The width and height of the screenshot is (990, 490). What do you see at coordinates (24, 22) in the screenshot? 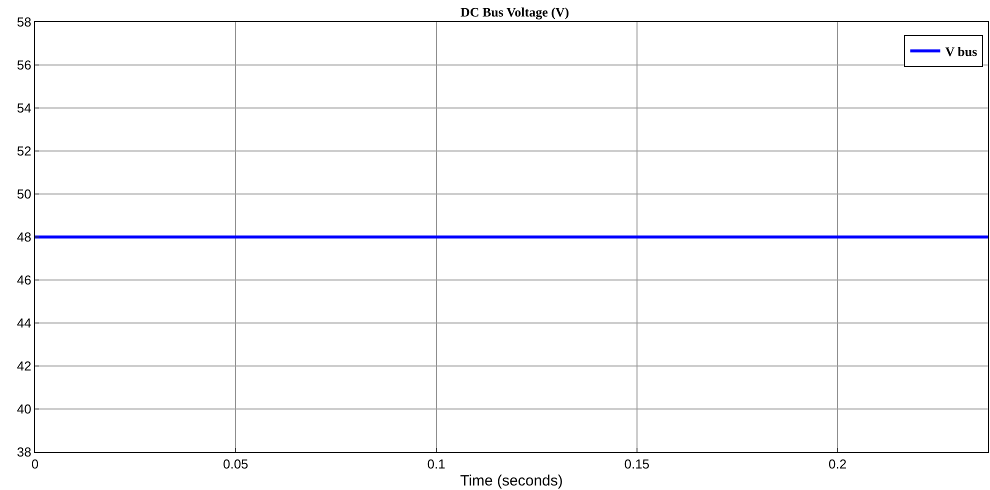
I see `y-tick-label: 58` at bounding box center [24, 22].